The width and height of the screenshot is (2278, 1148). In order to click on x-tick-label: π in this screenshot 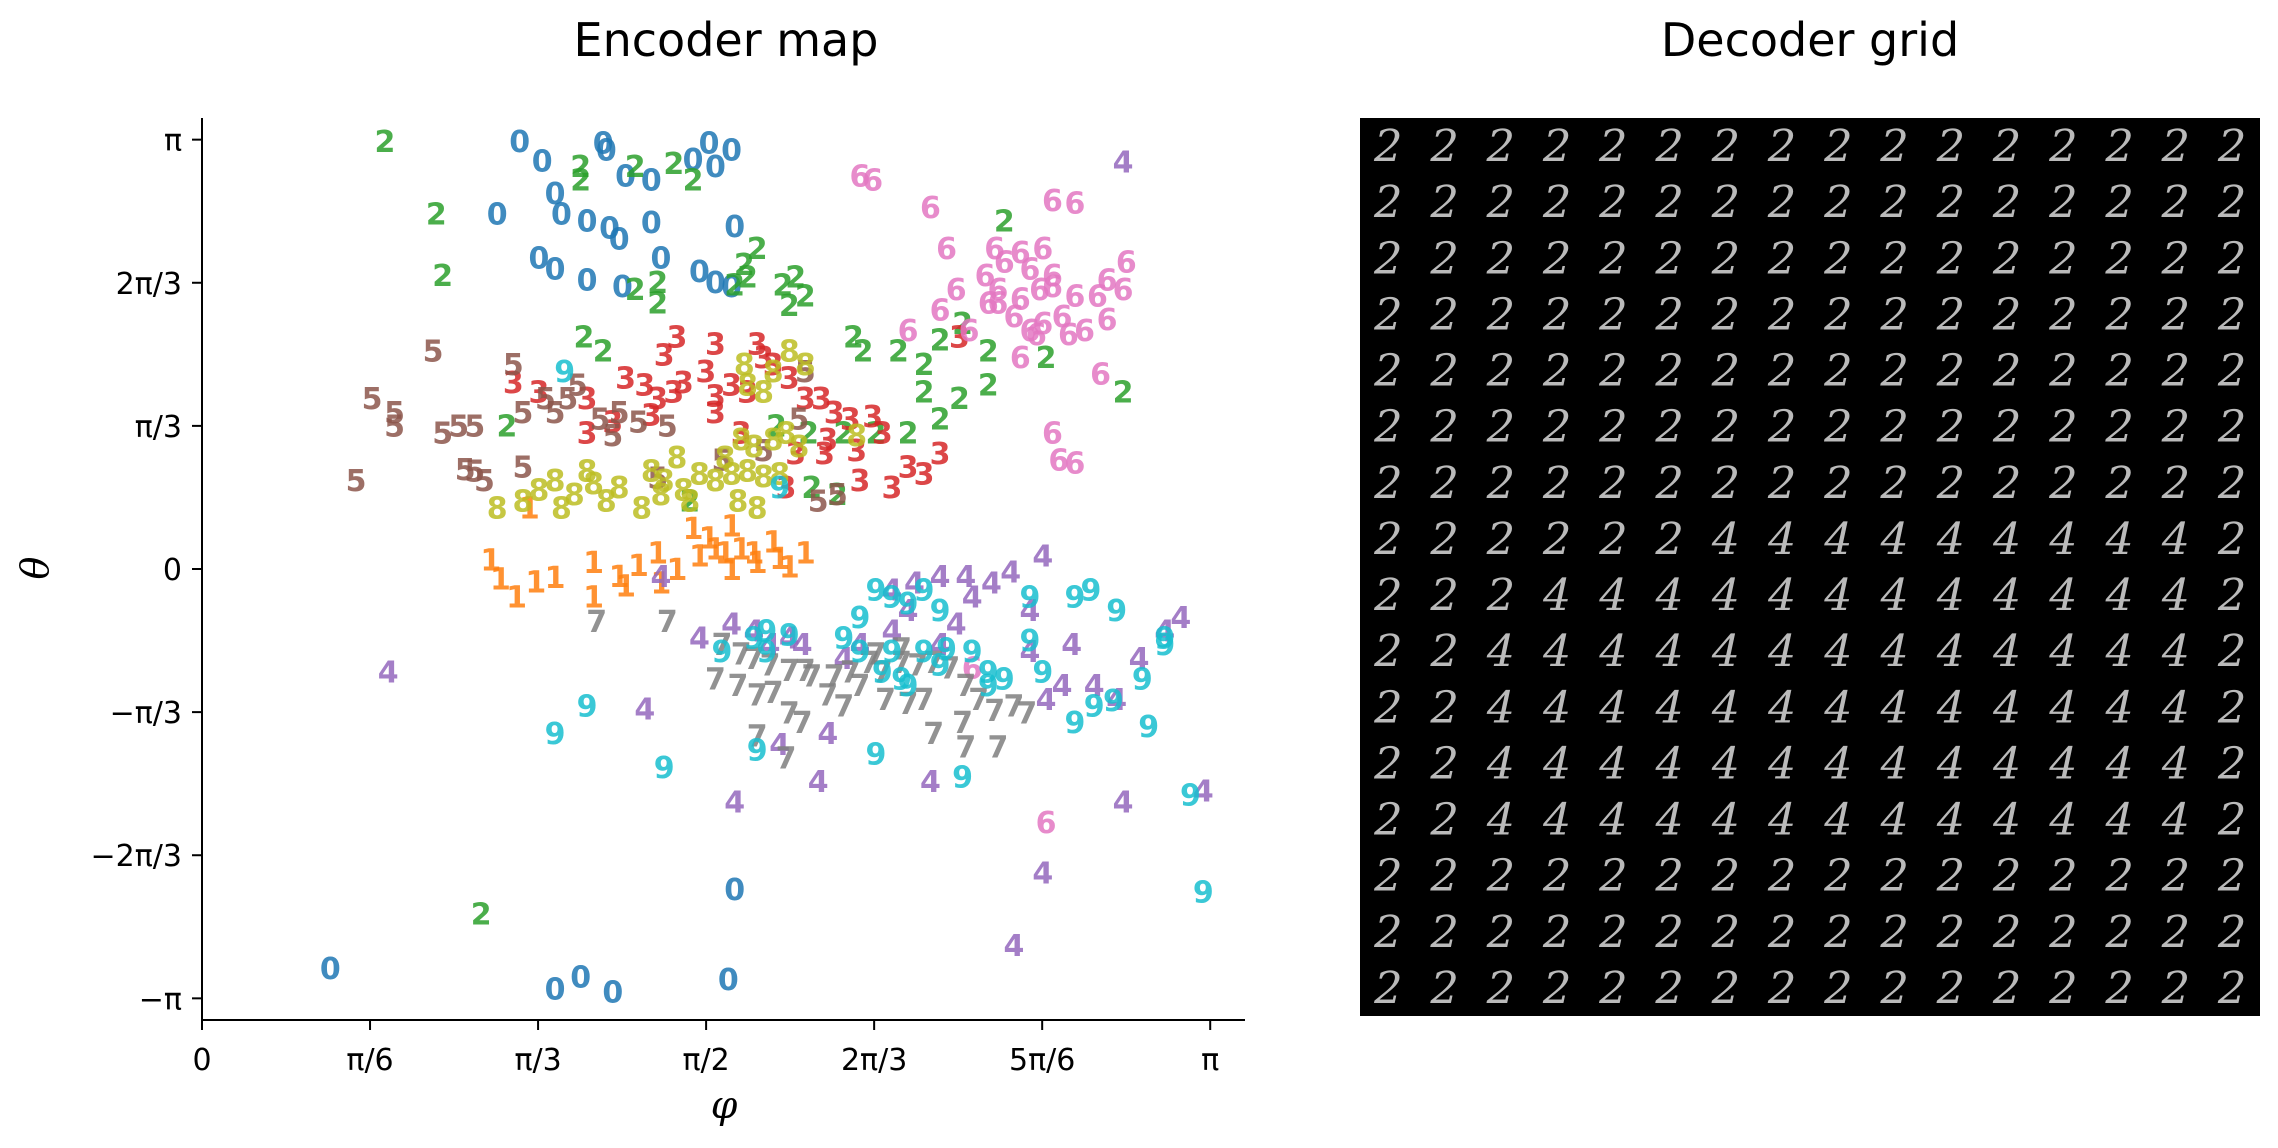, I will do `click(1210, 1060)`.